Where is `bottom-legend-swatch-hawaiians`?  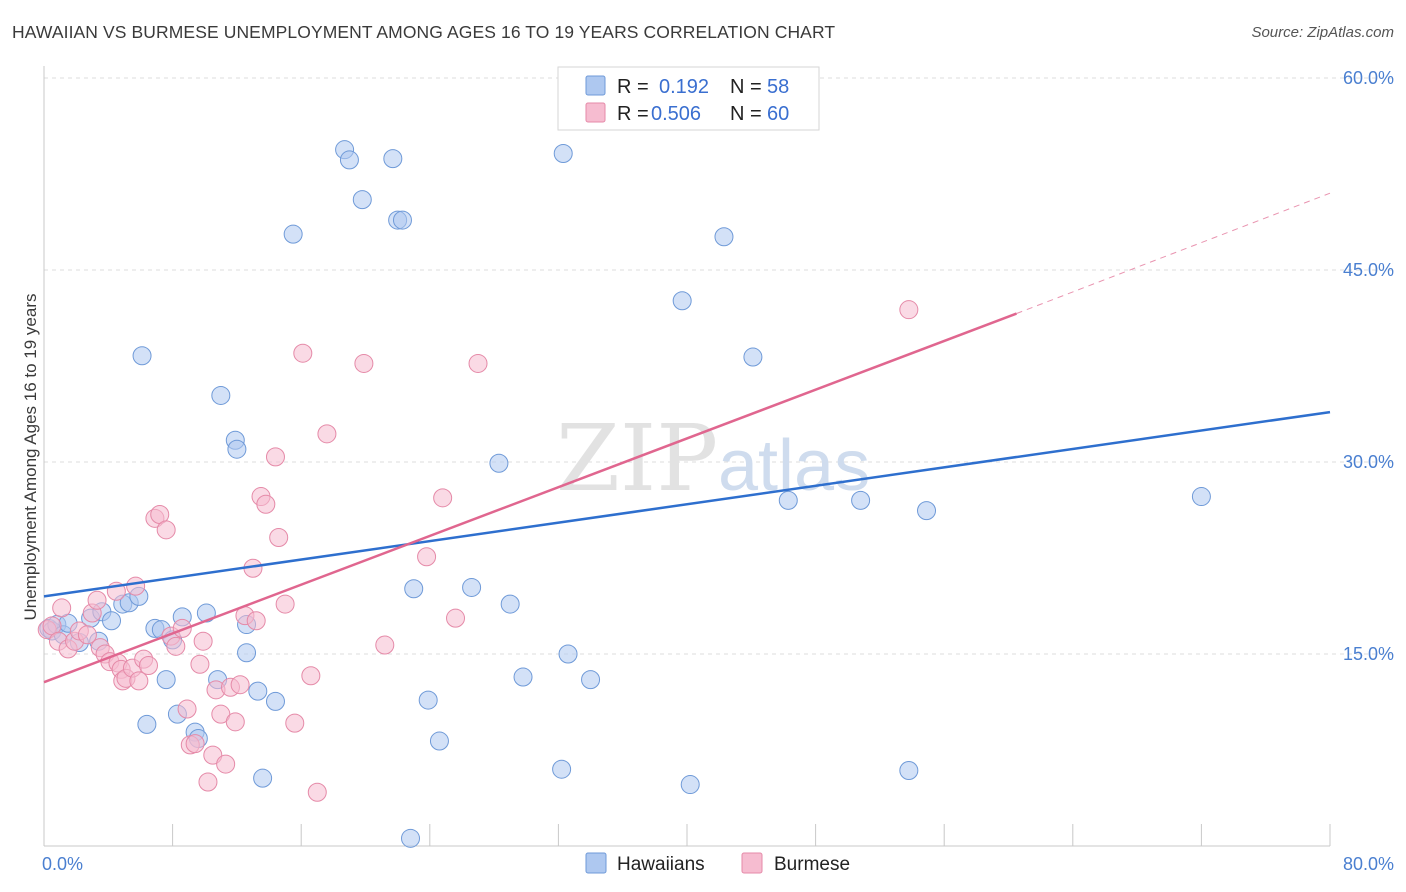
bottom-legend-swatch-hawaiians is located at coordinates (596, 863).